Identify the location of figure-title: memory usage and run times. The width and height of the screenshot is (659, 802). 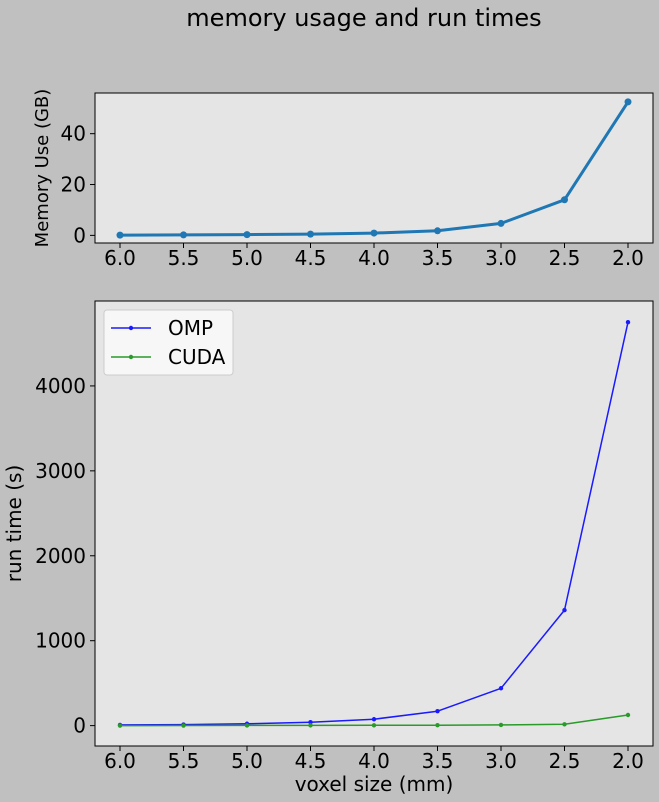
(363, 18).